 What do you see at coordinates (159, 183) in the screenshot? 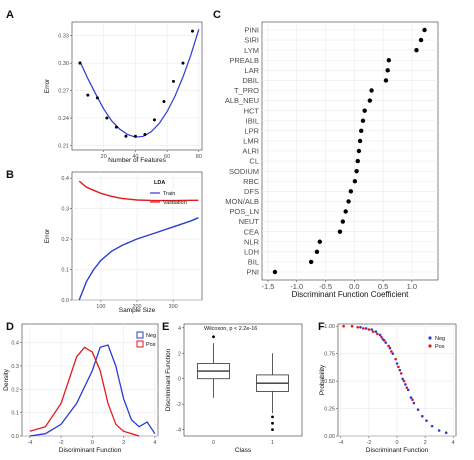
I see `legend-title-b: LDA` at bounding box center [159, 183].